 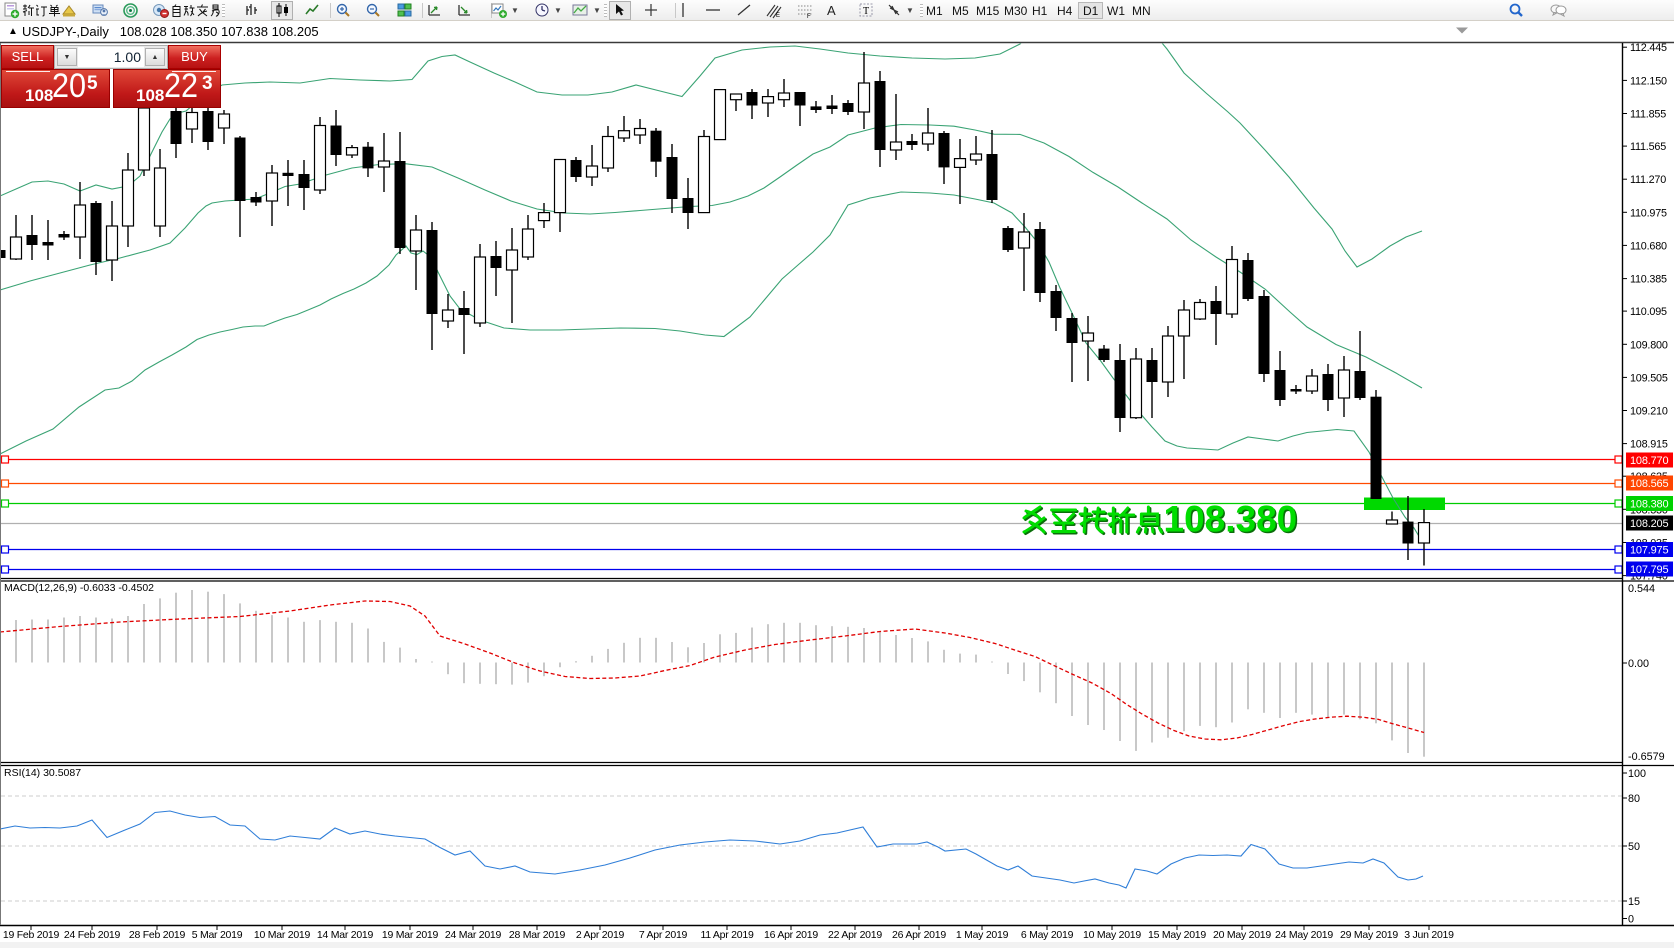 What do you see at coordinates (1648, 246) in the screenshot?
I see `svg-text: 110.680` at bounding box center [1648, 246].